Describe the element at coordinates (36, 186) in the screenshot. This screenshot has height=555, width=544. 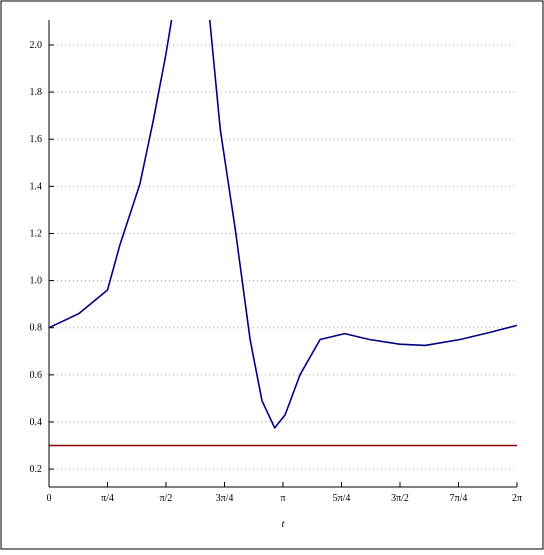
I see `y-tick-label: 1.4` at that location.